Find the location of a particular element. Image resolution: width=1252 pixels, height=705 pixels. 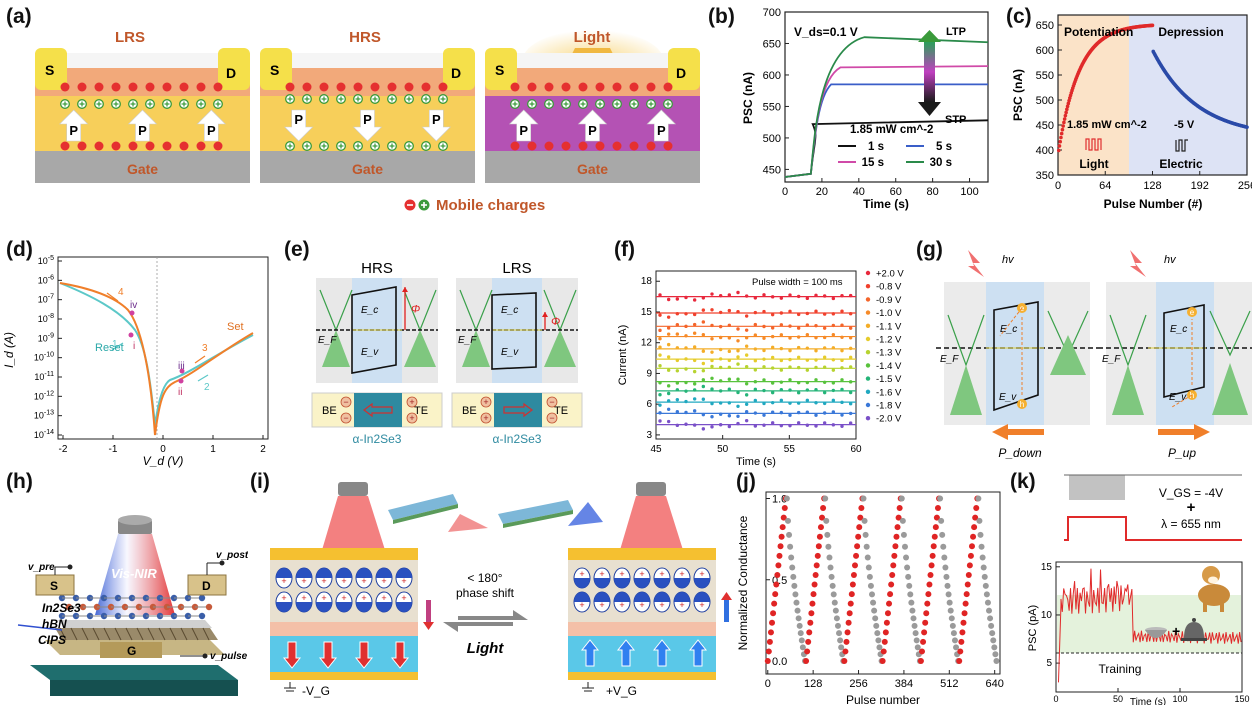

legend-swatch is located at coordinates (868, 312).